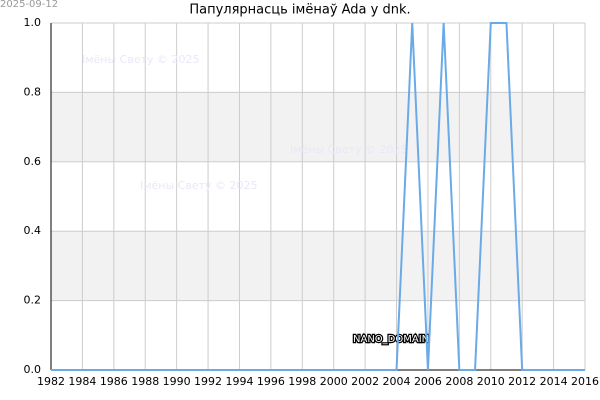  I want to click on x-tick-label: 1992, so click(208, 381).